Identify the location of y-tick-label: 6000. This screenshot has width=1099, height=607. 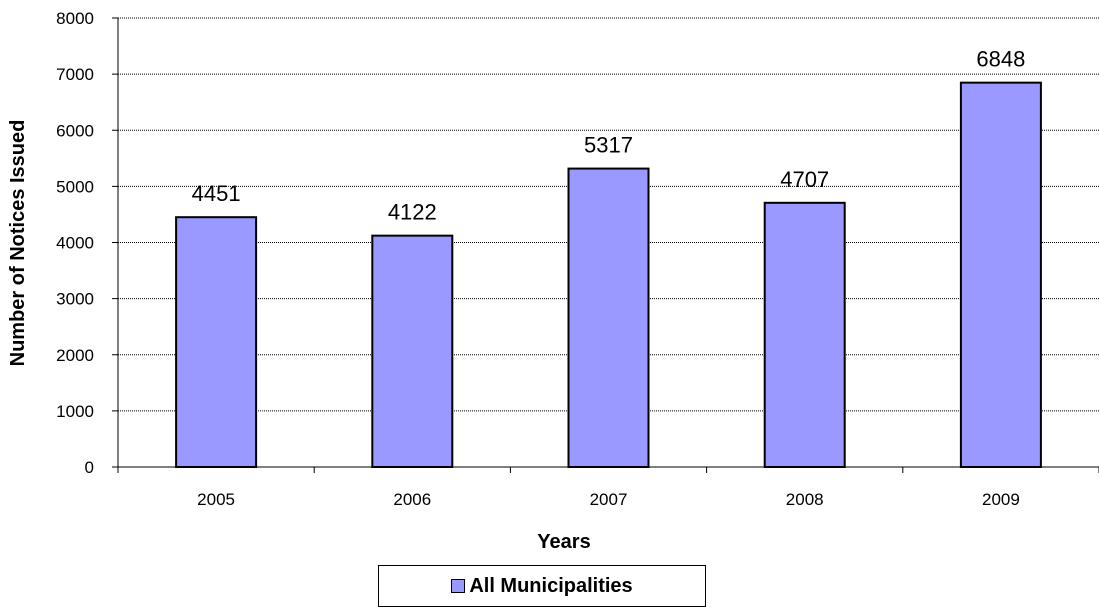
(75, 130).